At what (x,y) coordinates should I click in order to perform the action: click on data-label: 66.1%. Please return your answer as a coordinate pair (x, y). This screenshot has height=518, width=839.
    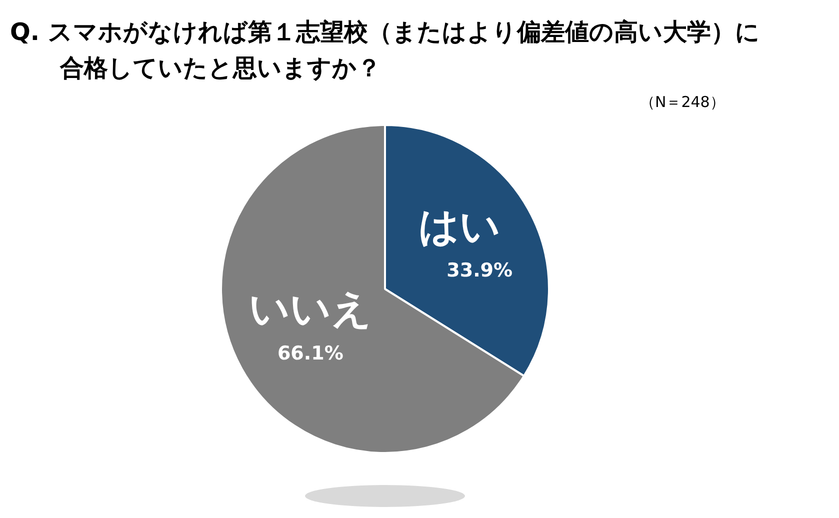
    Looking at the image, I should click on (310, 353).